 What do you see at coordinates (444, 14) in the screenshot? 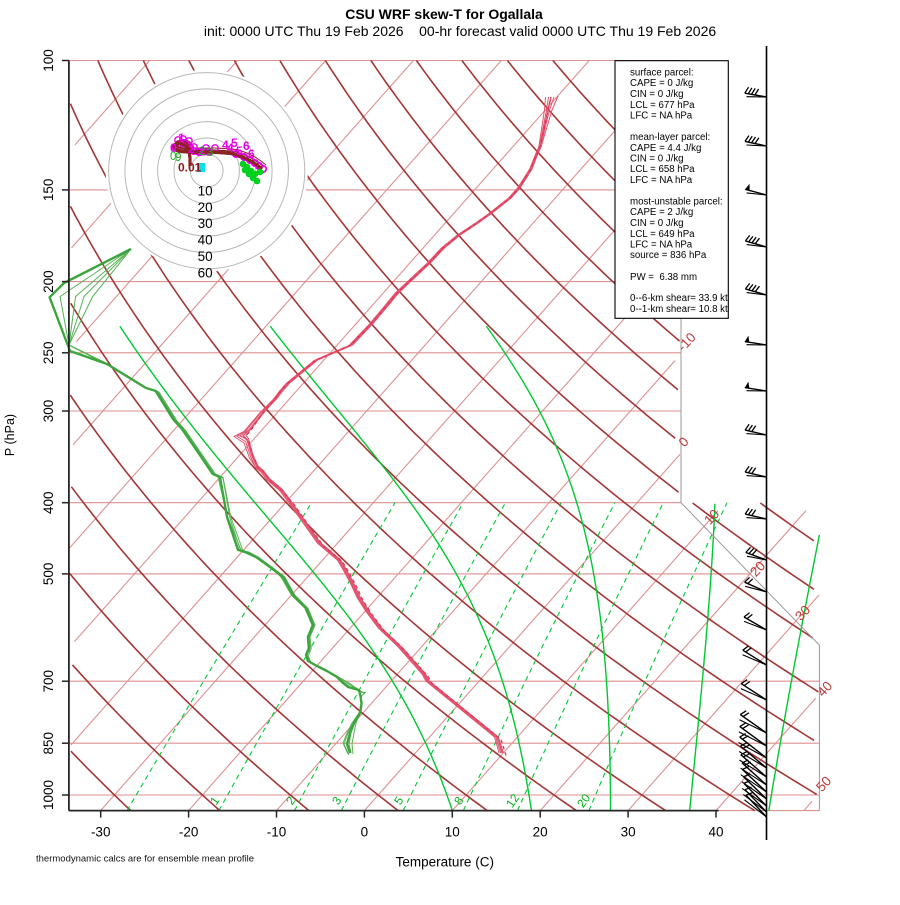
I see `svg-text: CSU WRF skew-T for Ogallala` at bounding box center [444, 14].